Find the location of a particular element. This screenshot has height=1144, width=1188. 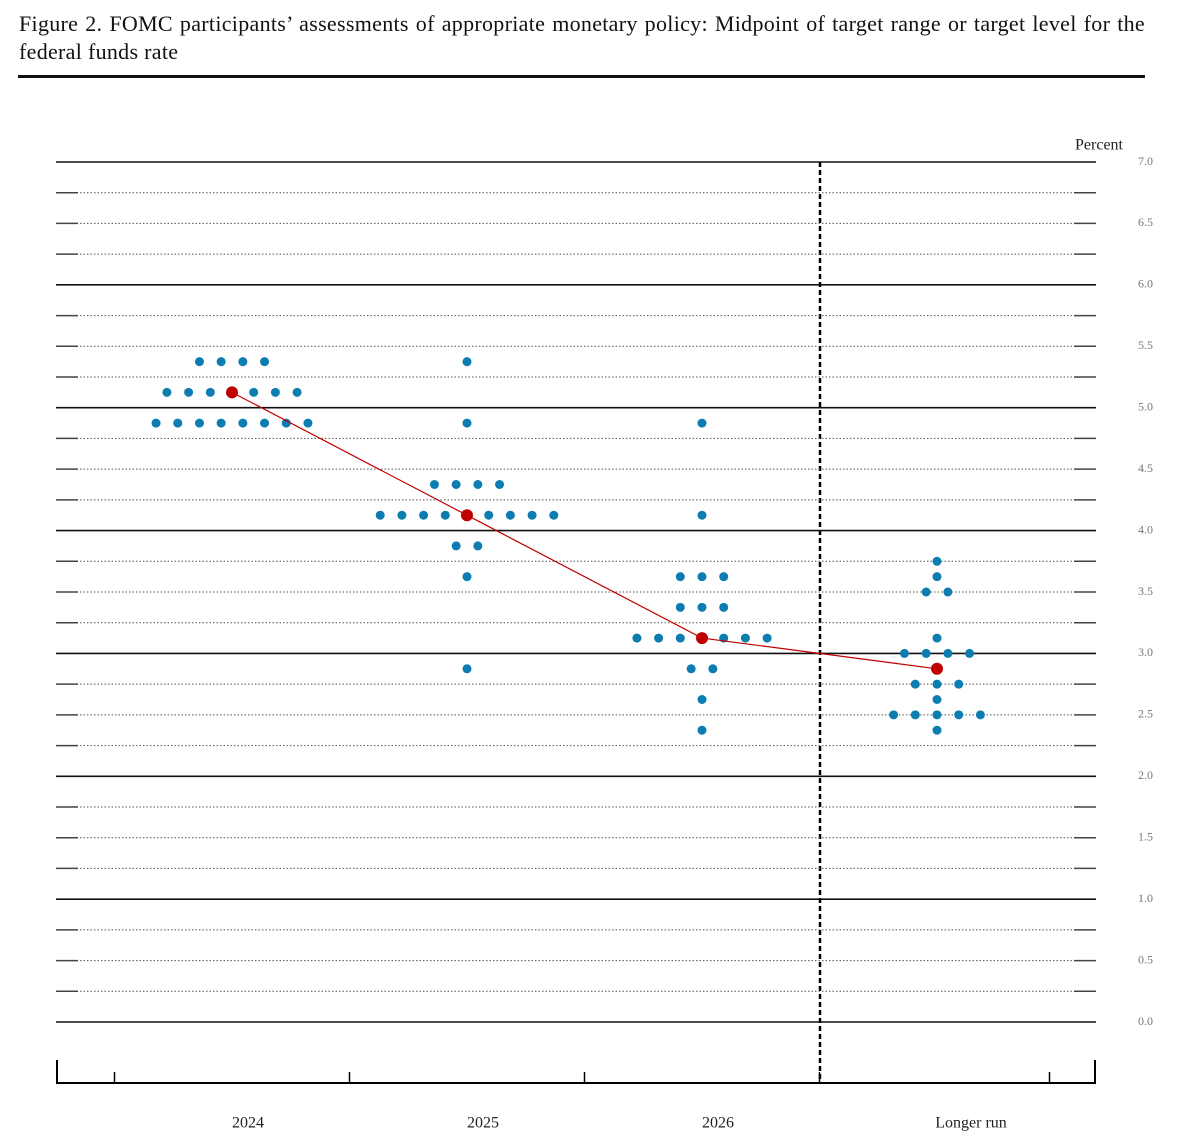

y-tick-label: 5.0 is located at coordinates (1145, 406).